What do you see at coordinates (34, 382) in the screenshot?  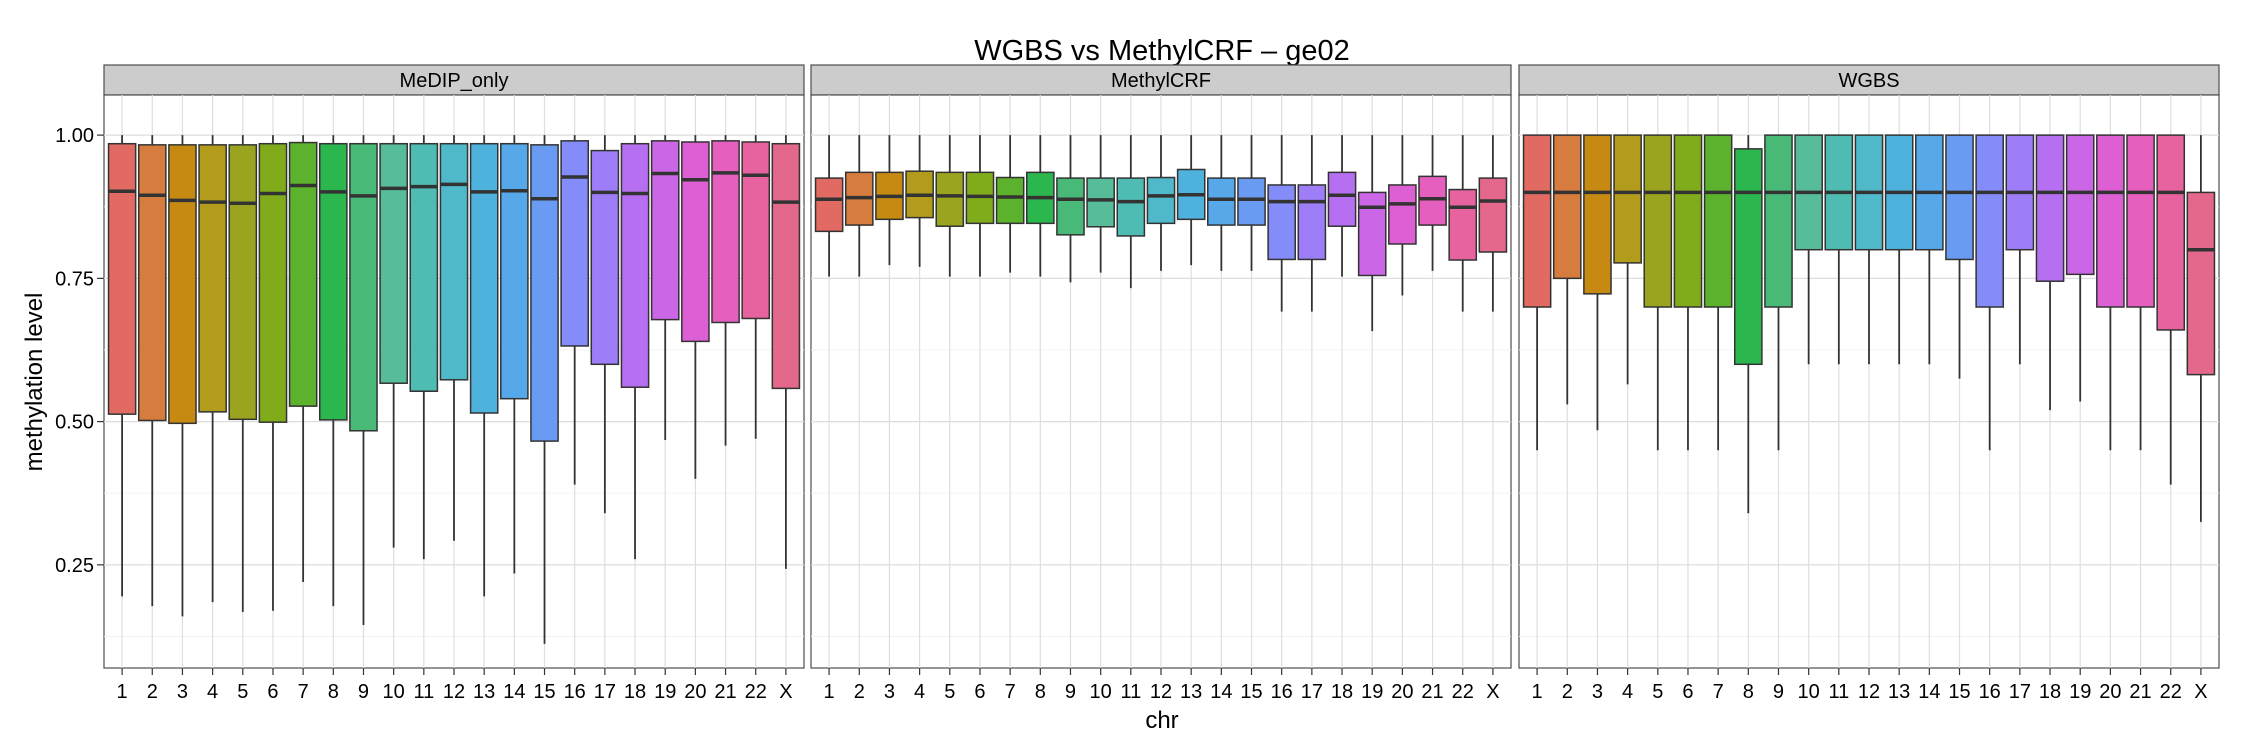 I see `y-axis-label: methylation level` at bounding box center [34, 382].